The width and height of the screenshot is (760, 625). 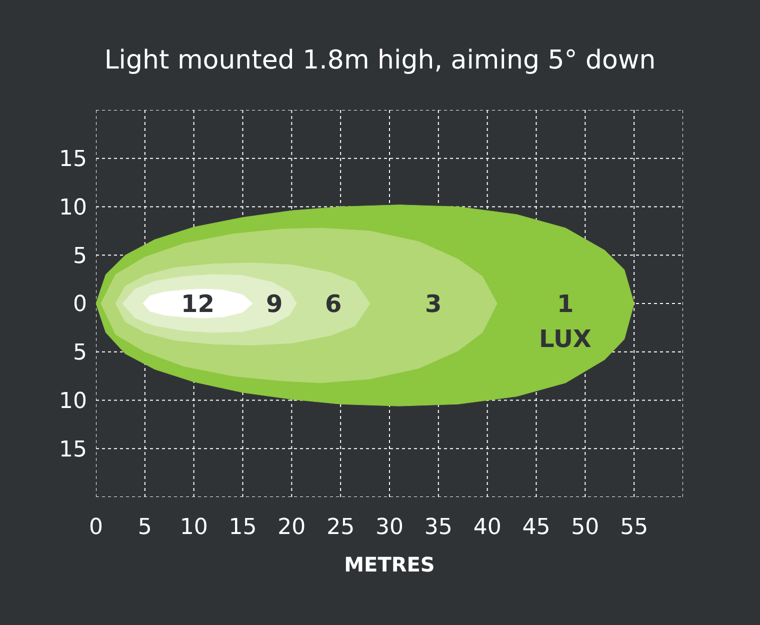 I want to click on x-tick-label: 55, so click(x=634, y=527).